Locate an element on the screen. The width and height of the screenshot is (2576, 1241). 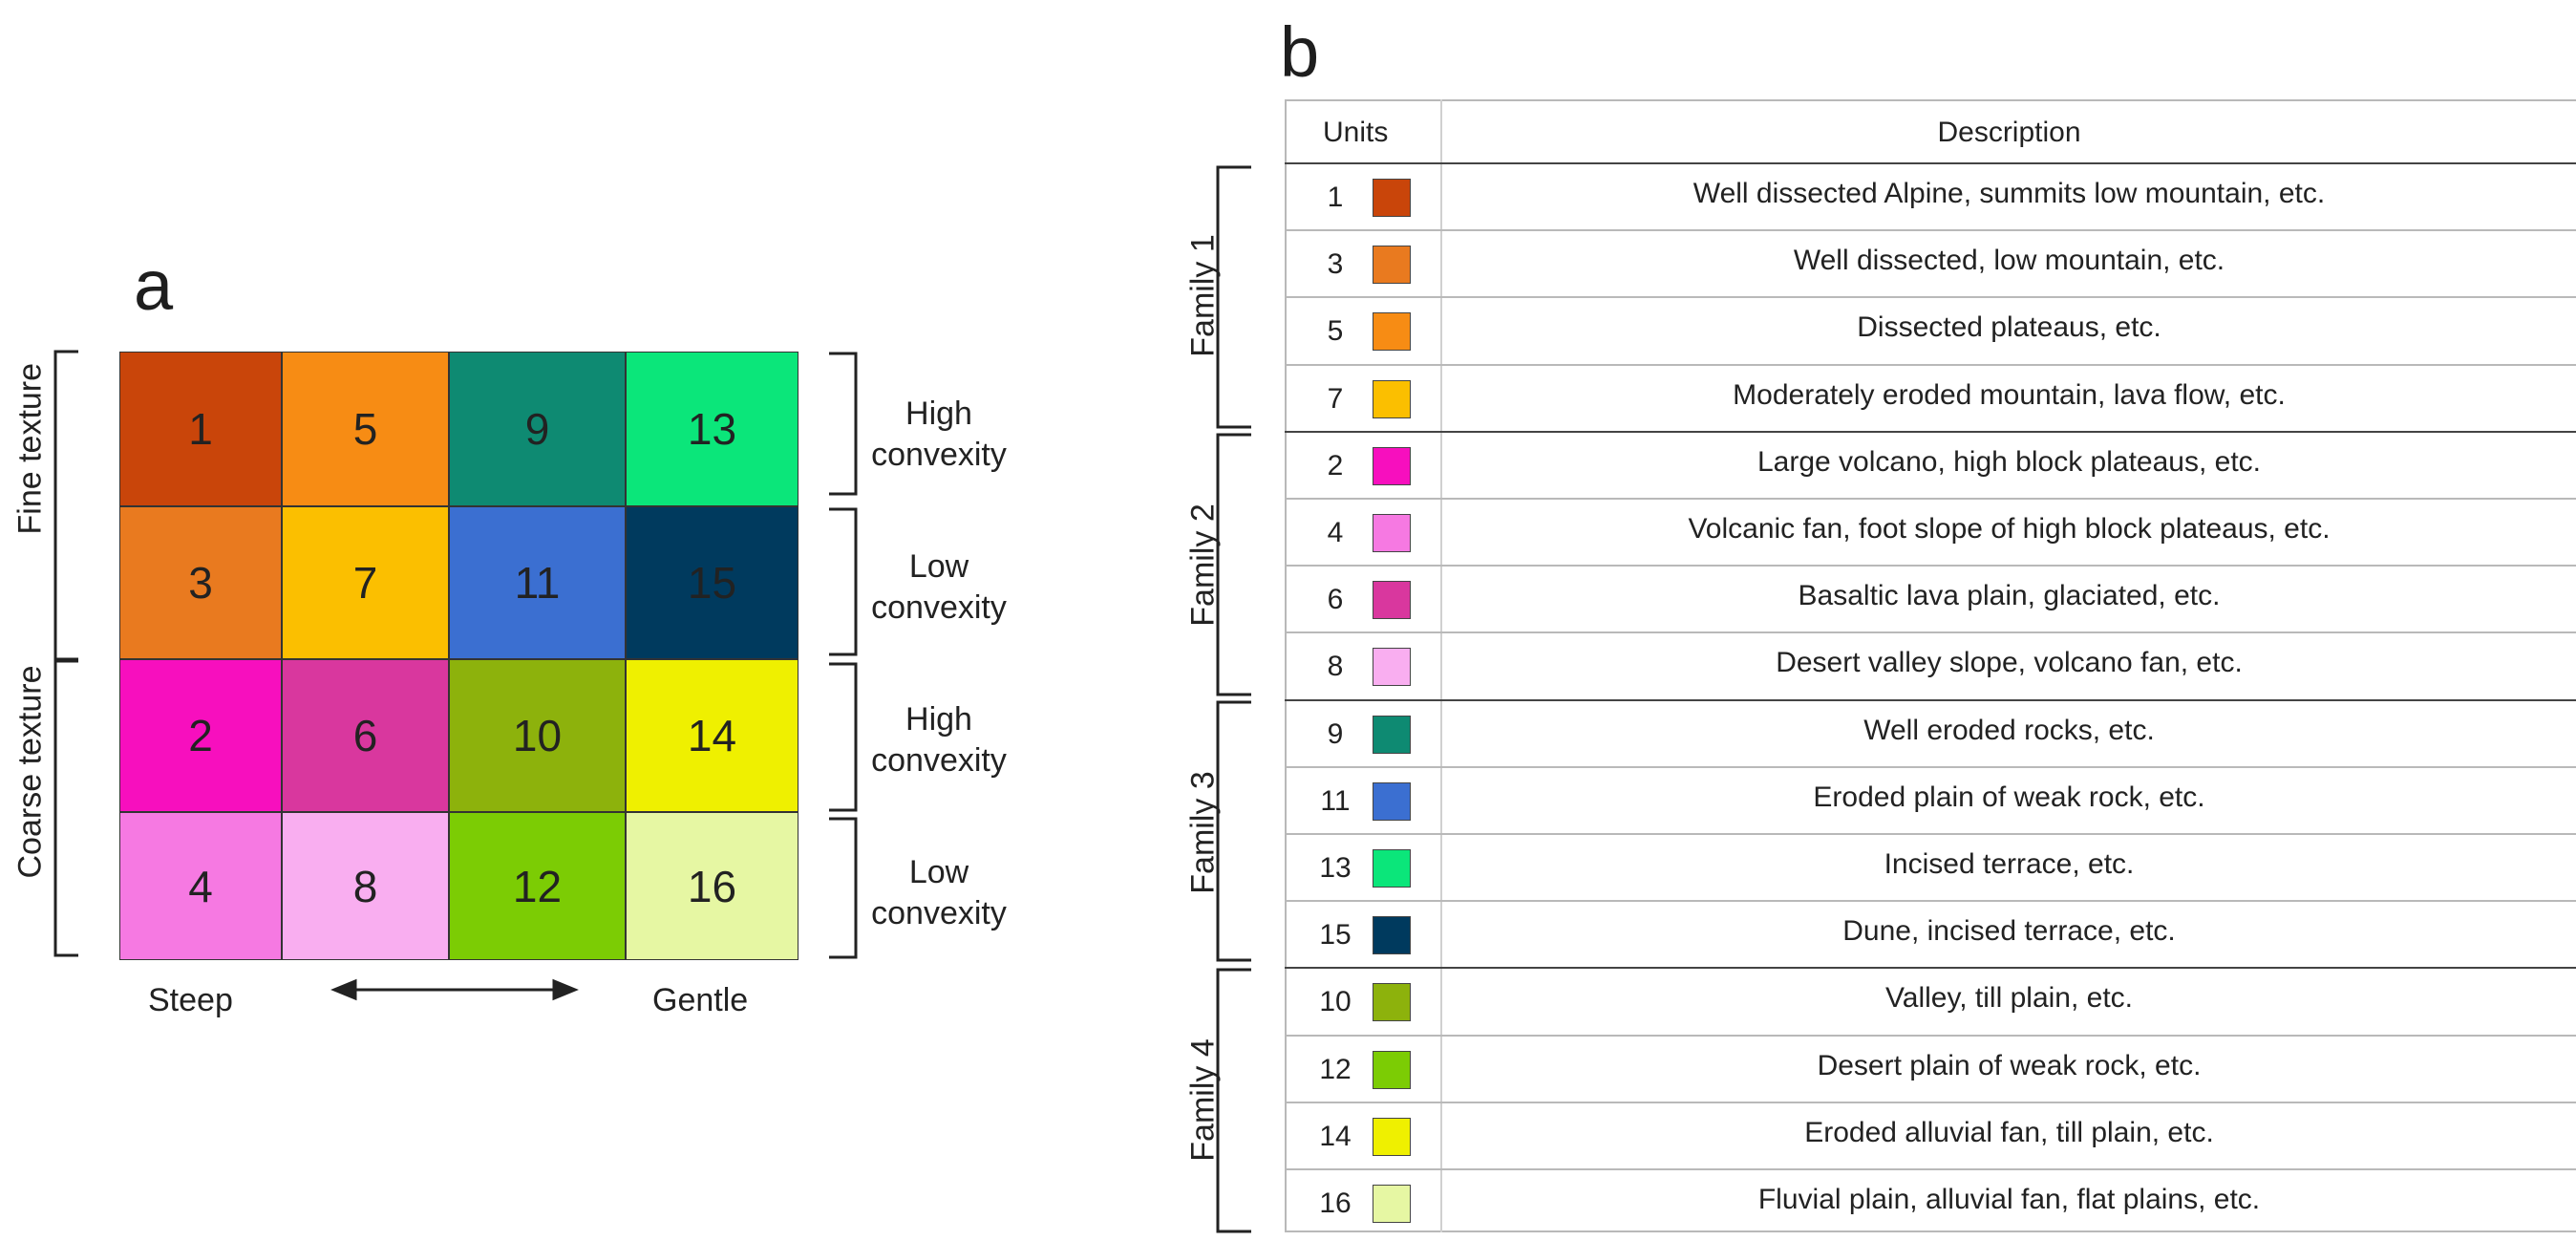
family-4-bracket is located at coordinates (1233, 1100).